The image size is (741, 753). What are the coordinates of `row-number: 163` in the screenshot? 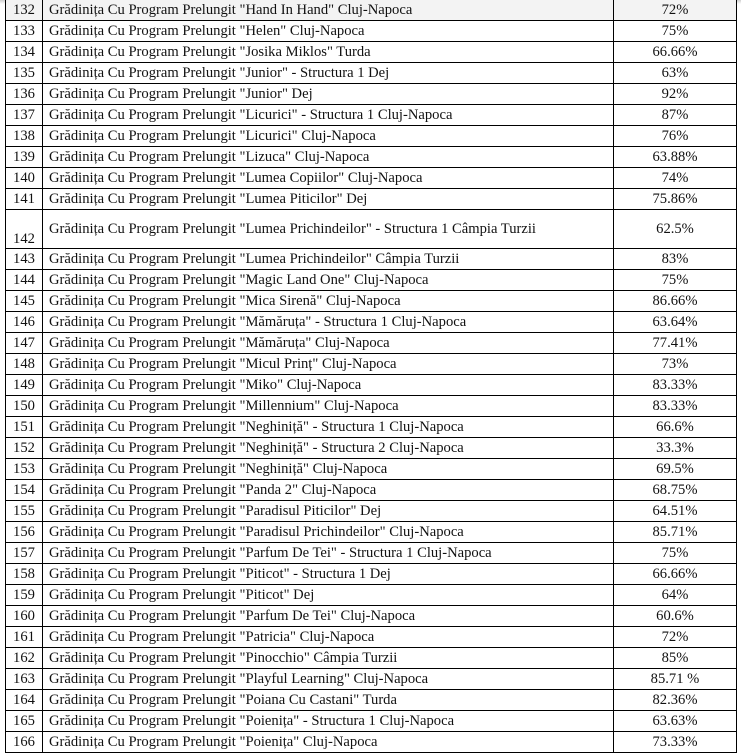 It's located at (24, 679).